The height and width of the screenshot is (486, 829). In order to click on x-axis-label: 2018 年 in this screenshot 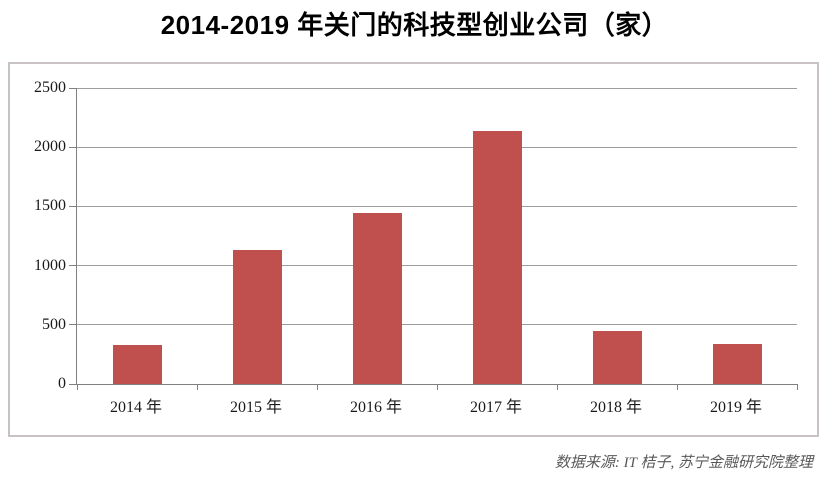, I will do `click(615, 407)`.